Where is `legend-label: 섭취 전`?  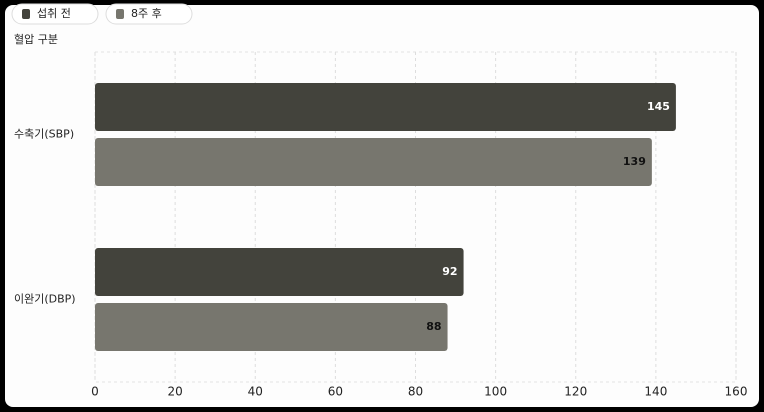 legend-label: 섭취 전 is located at coordinates (54, 13).